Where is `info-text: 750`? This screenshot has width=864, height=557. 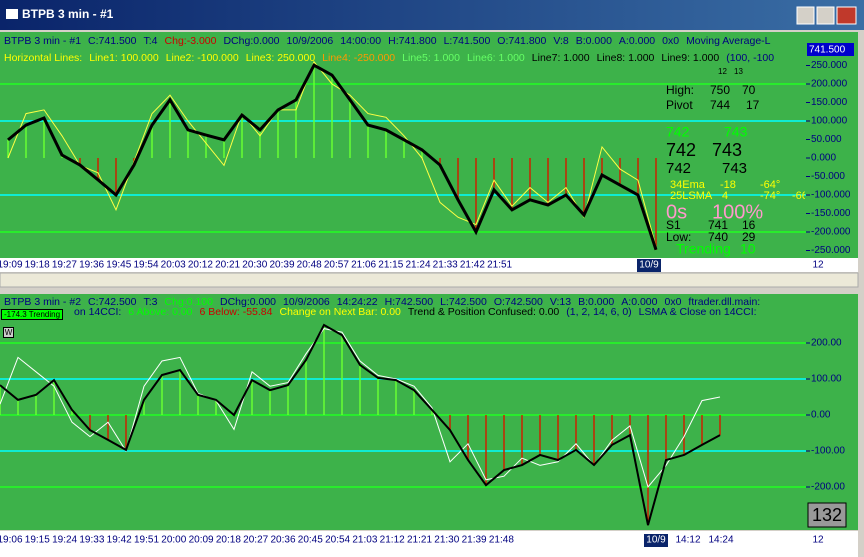 info-text: 750 is located at coordinates (720, 90).